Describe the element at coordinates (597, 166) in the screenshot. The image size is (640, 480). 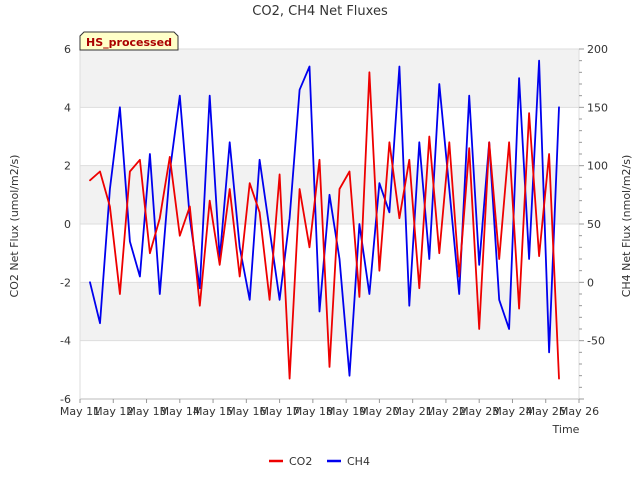
I see `right-y-tick-label: 100` at that location.